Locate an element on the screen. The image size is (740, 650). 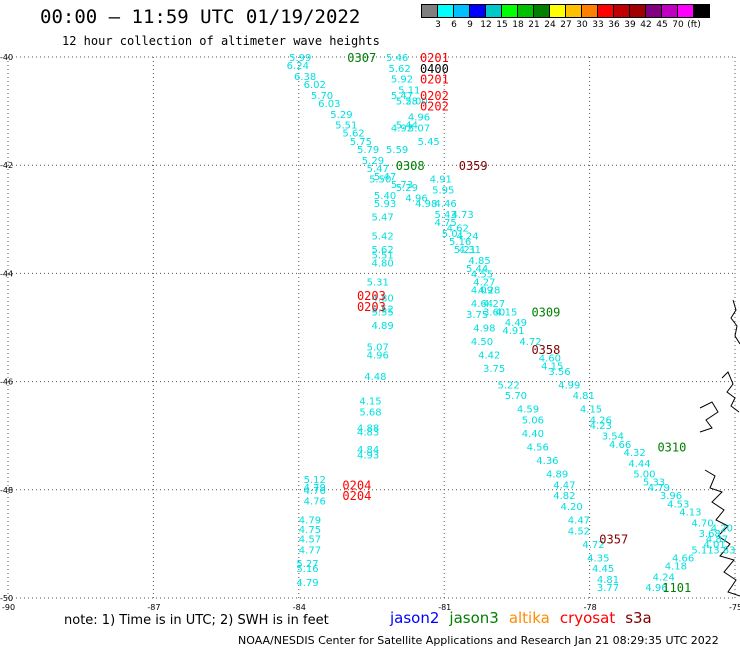
lat-tick-label: -40 is located at coordinates (6, 57).